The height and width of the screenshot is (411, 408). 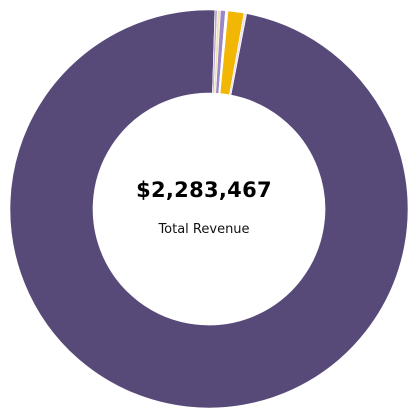 What do you see at coordinates (204, 229) in the screenshot?
I see `total-revenue-label: Total Revenue` at bounding box center [204, 229].